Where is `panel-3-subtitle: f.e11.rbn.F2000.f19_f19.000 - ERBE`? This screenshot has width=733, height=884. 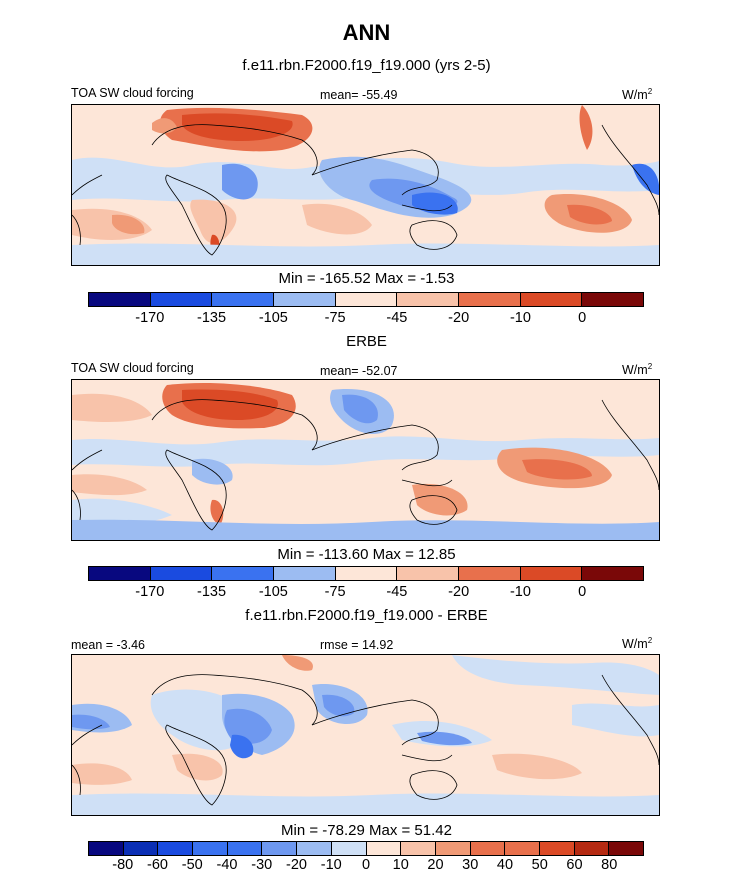 panel-3-subtitle: f.e11.rbn.F2000.f19_f19.000 - ERBE is located at coordinates (366, 615).